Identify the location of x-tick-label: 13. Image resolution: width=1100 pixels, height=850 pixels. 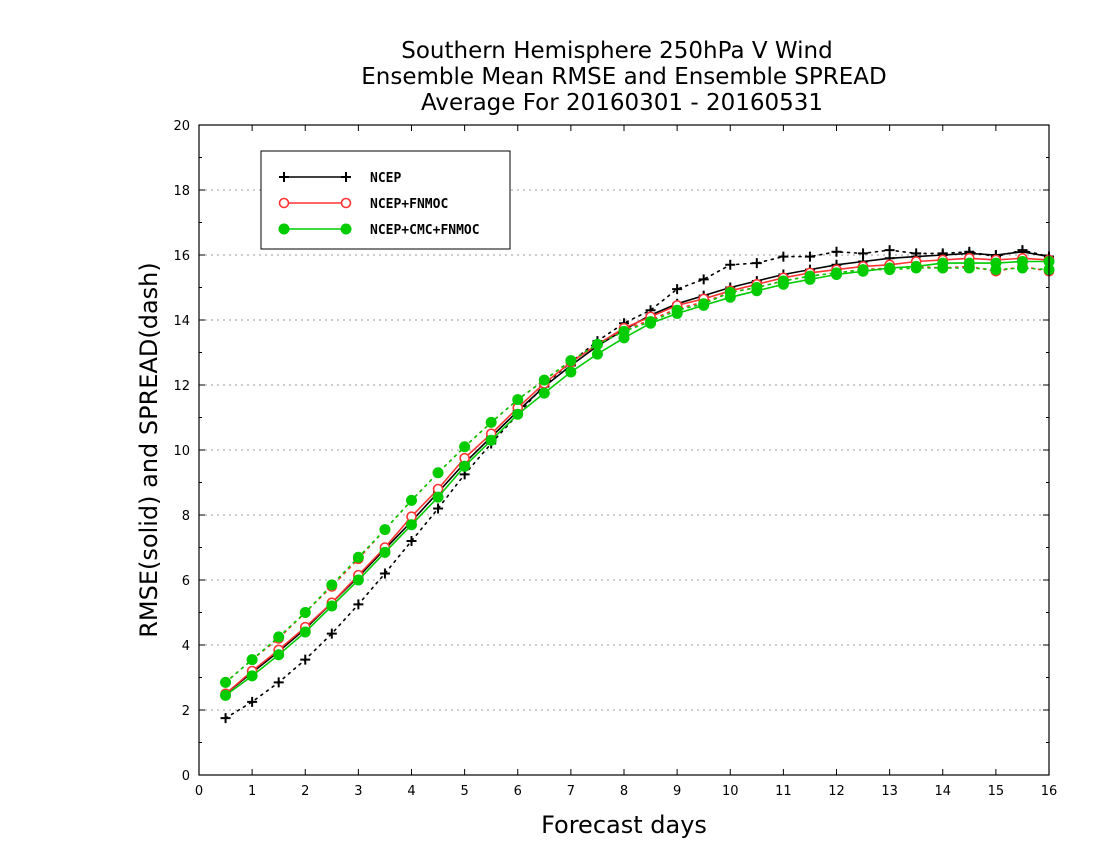
(889, 791).